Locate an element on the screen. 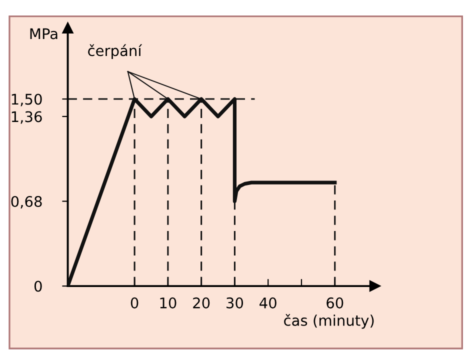 This screenshot has height=363, width=474. x-tick-label: 0 is located at coordinates (134, 302).